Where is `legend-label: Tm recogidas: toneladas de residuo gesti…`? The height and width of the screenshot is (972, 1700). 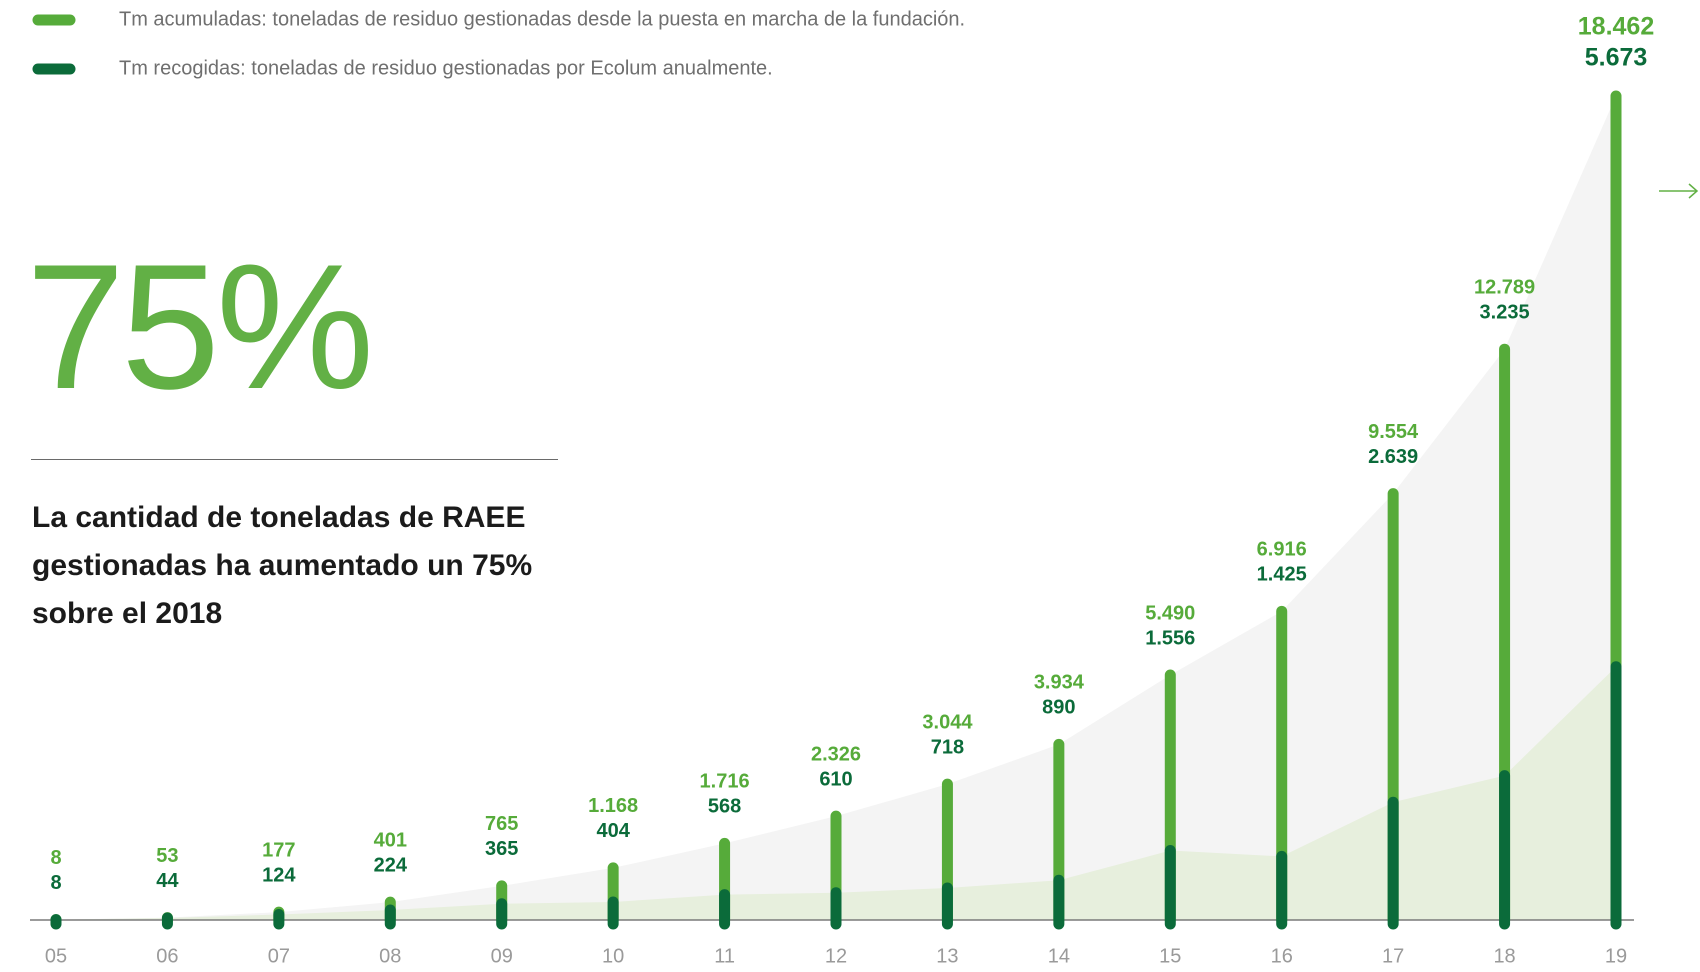 legend-label: Tm recogidas: toneladas de residuo gesti… is located at coordinates (446, 68).